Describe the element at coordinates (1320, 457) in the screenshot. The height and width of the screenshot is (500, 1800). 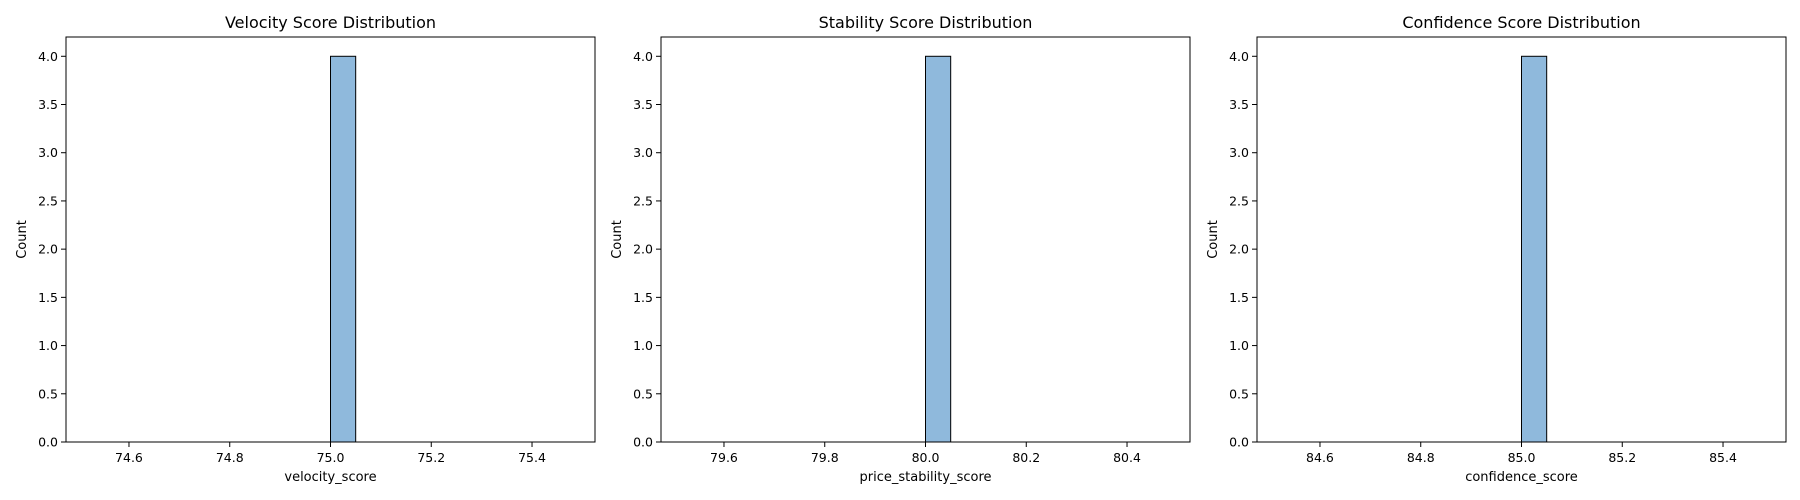
I see `x-tick-label: 84.6` at that location.